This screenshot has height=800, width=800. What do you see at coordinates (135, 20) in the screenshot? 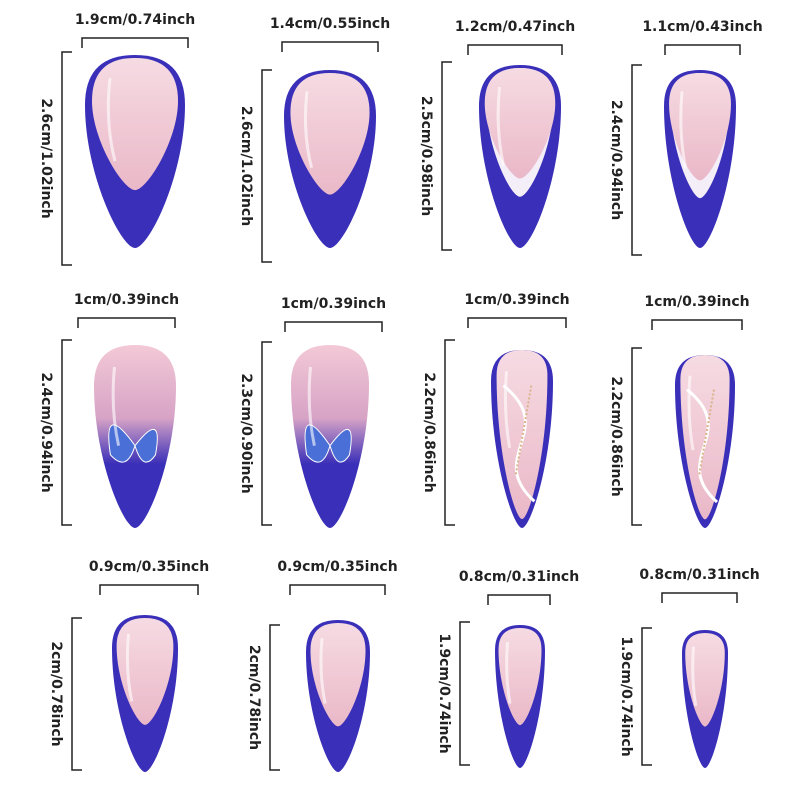
I see `width-label: 1.9cm/0.74inch` at bounding box center [135, 20].